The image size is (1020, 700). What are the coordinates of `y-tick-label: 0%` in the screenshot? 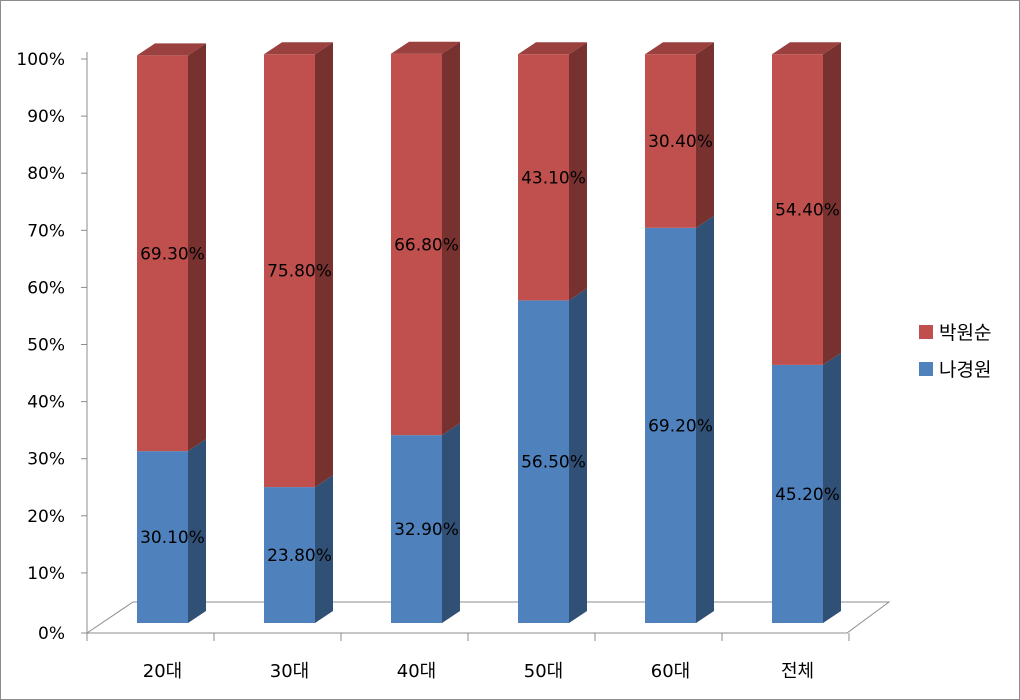 It's located at (51, 634).